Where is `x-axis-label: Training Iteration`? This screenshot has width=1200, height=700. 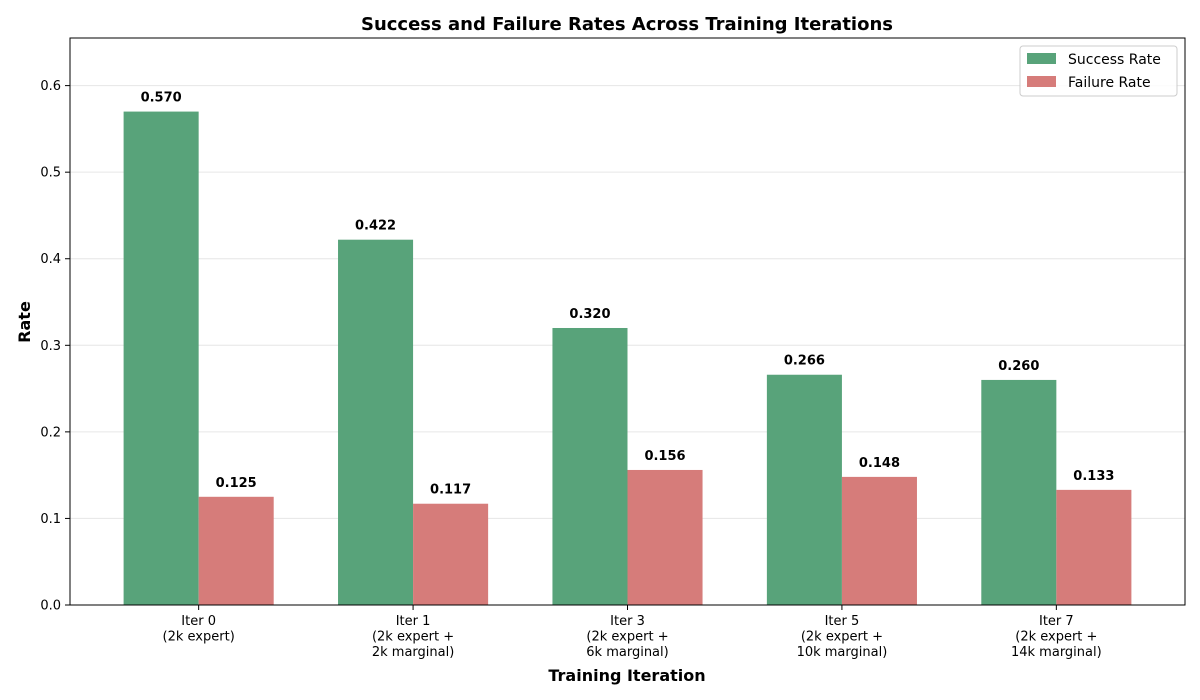 x-axis-label: Training Iteration is located at coordinates (626, 675).